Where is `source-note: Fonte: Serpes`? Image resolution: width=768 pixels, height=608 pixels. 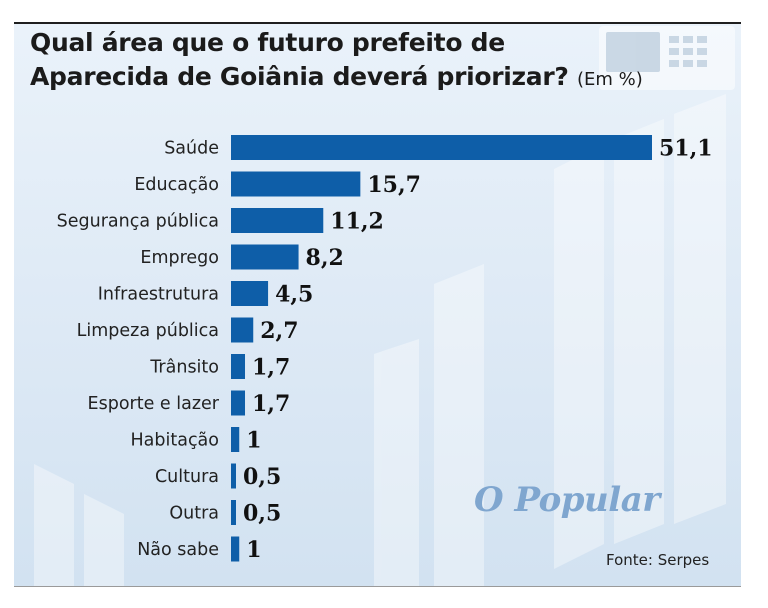
source-note: Fonte: Serpes is located at coordinates (658, 560).